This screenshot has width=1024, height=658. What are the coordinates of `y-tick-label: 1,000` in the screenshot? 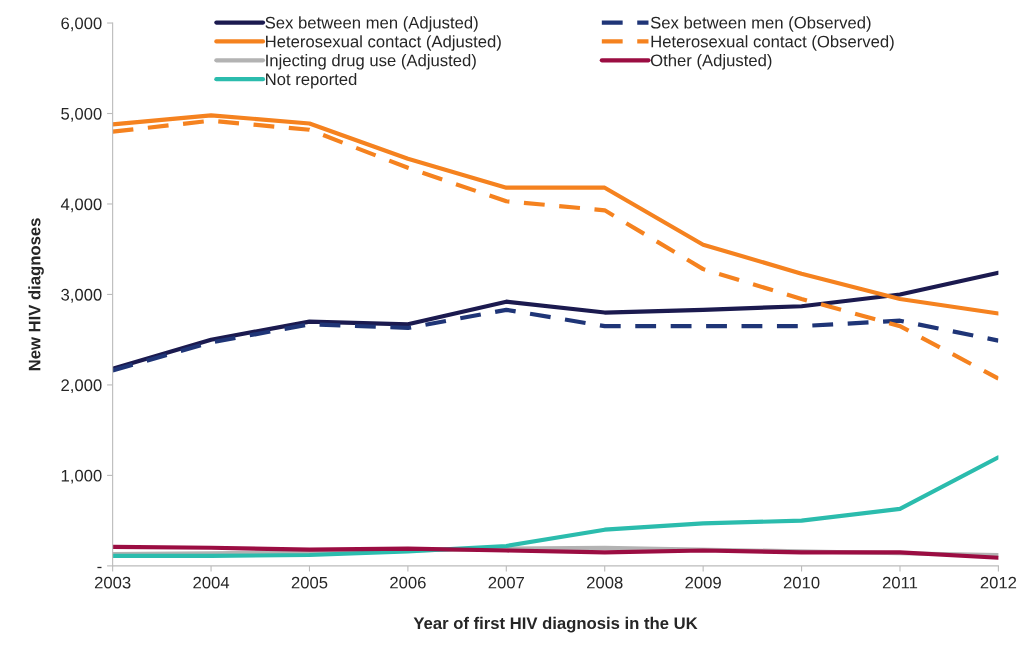 It's located at (81, 476).